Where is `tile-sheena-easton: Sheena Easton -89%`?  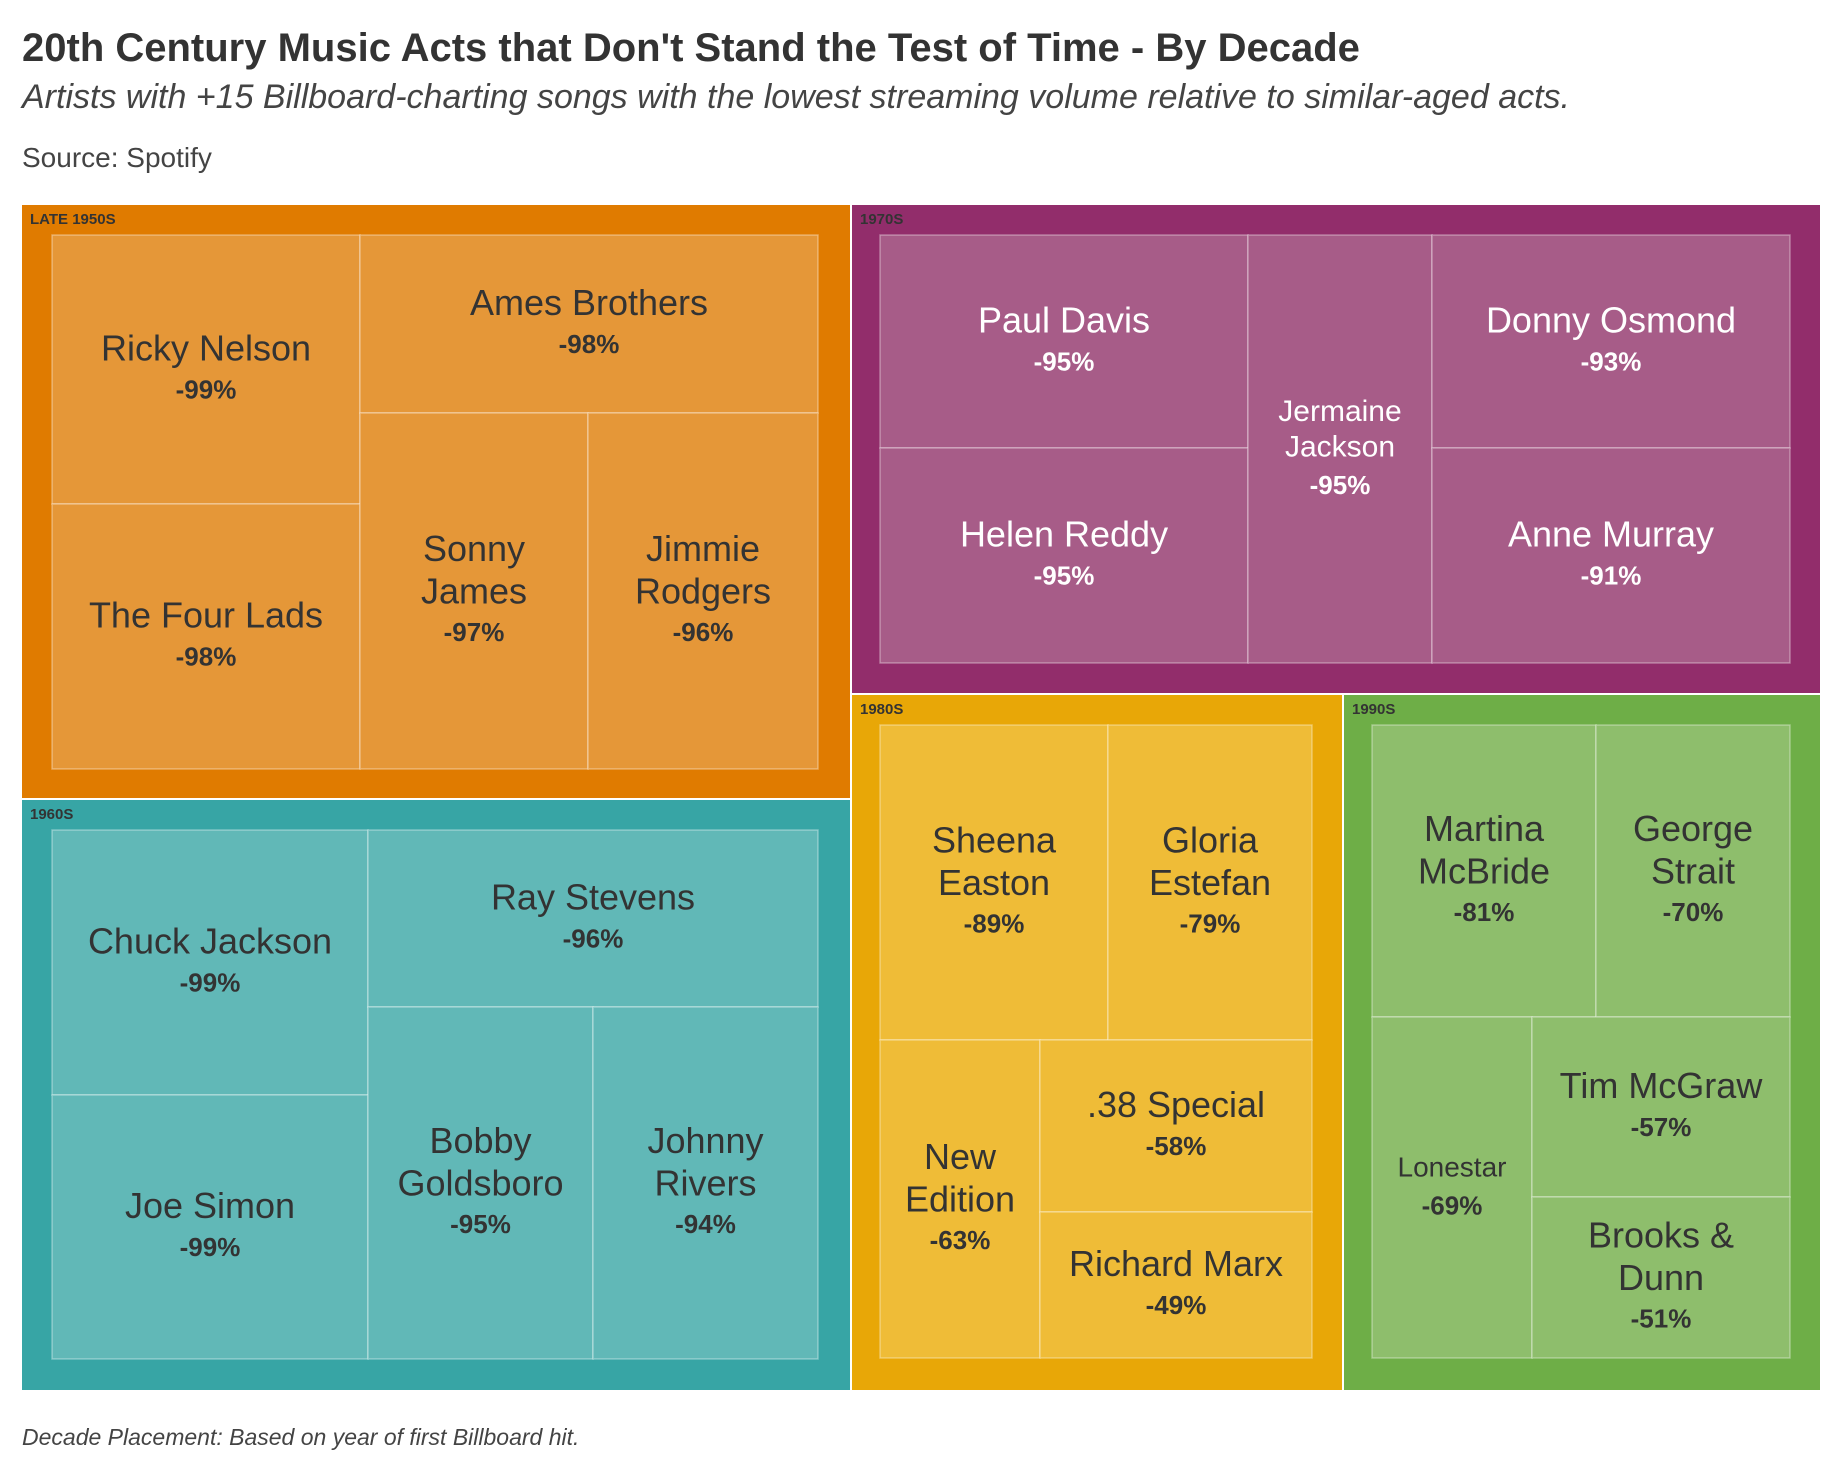 tile-sheena-easton: Sheena Easton -89% is located at coordinates (994, 882).